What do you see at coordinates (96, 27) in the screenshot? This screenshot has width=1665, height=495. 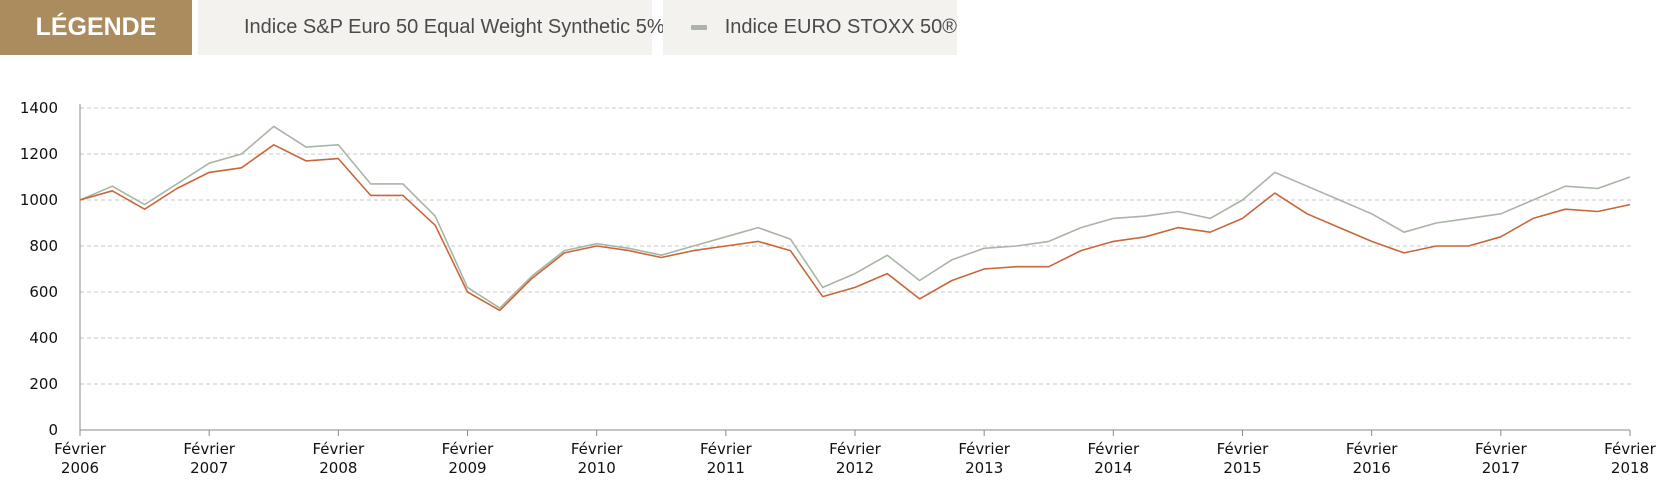 I see `legend-title: LÉGENDE` at bounding box center [96, 27].